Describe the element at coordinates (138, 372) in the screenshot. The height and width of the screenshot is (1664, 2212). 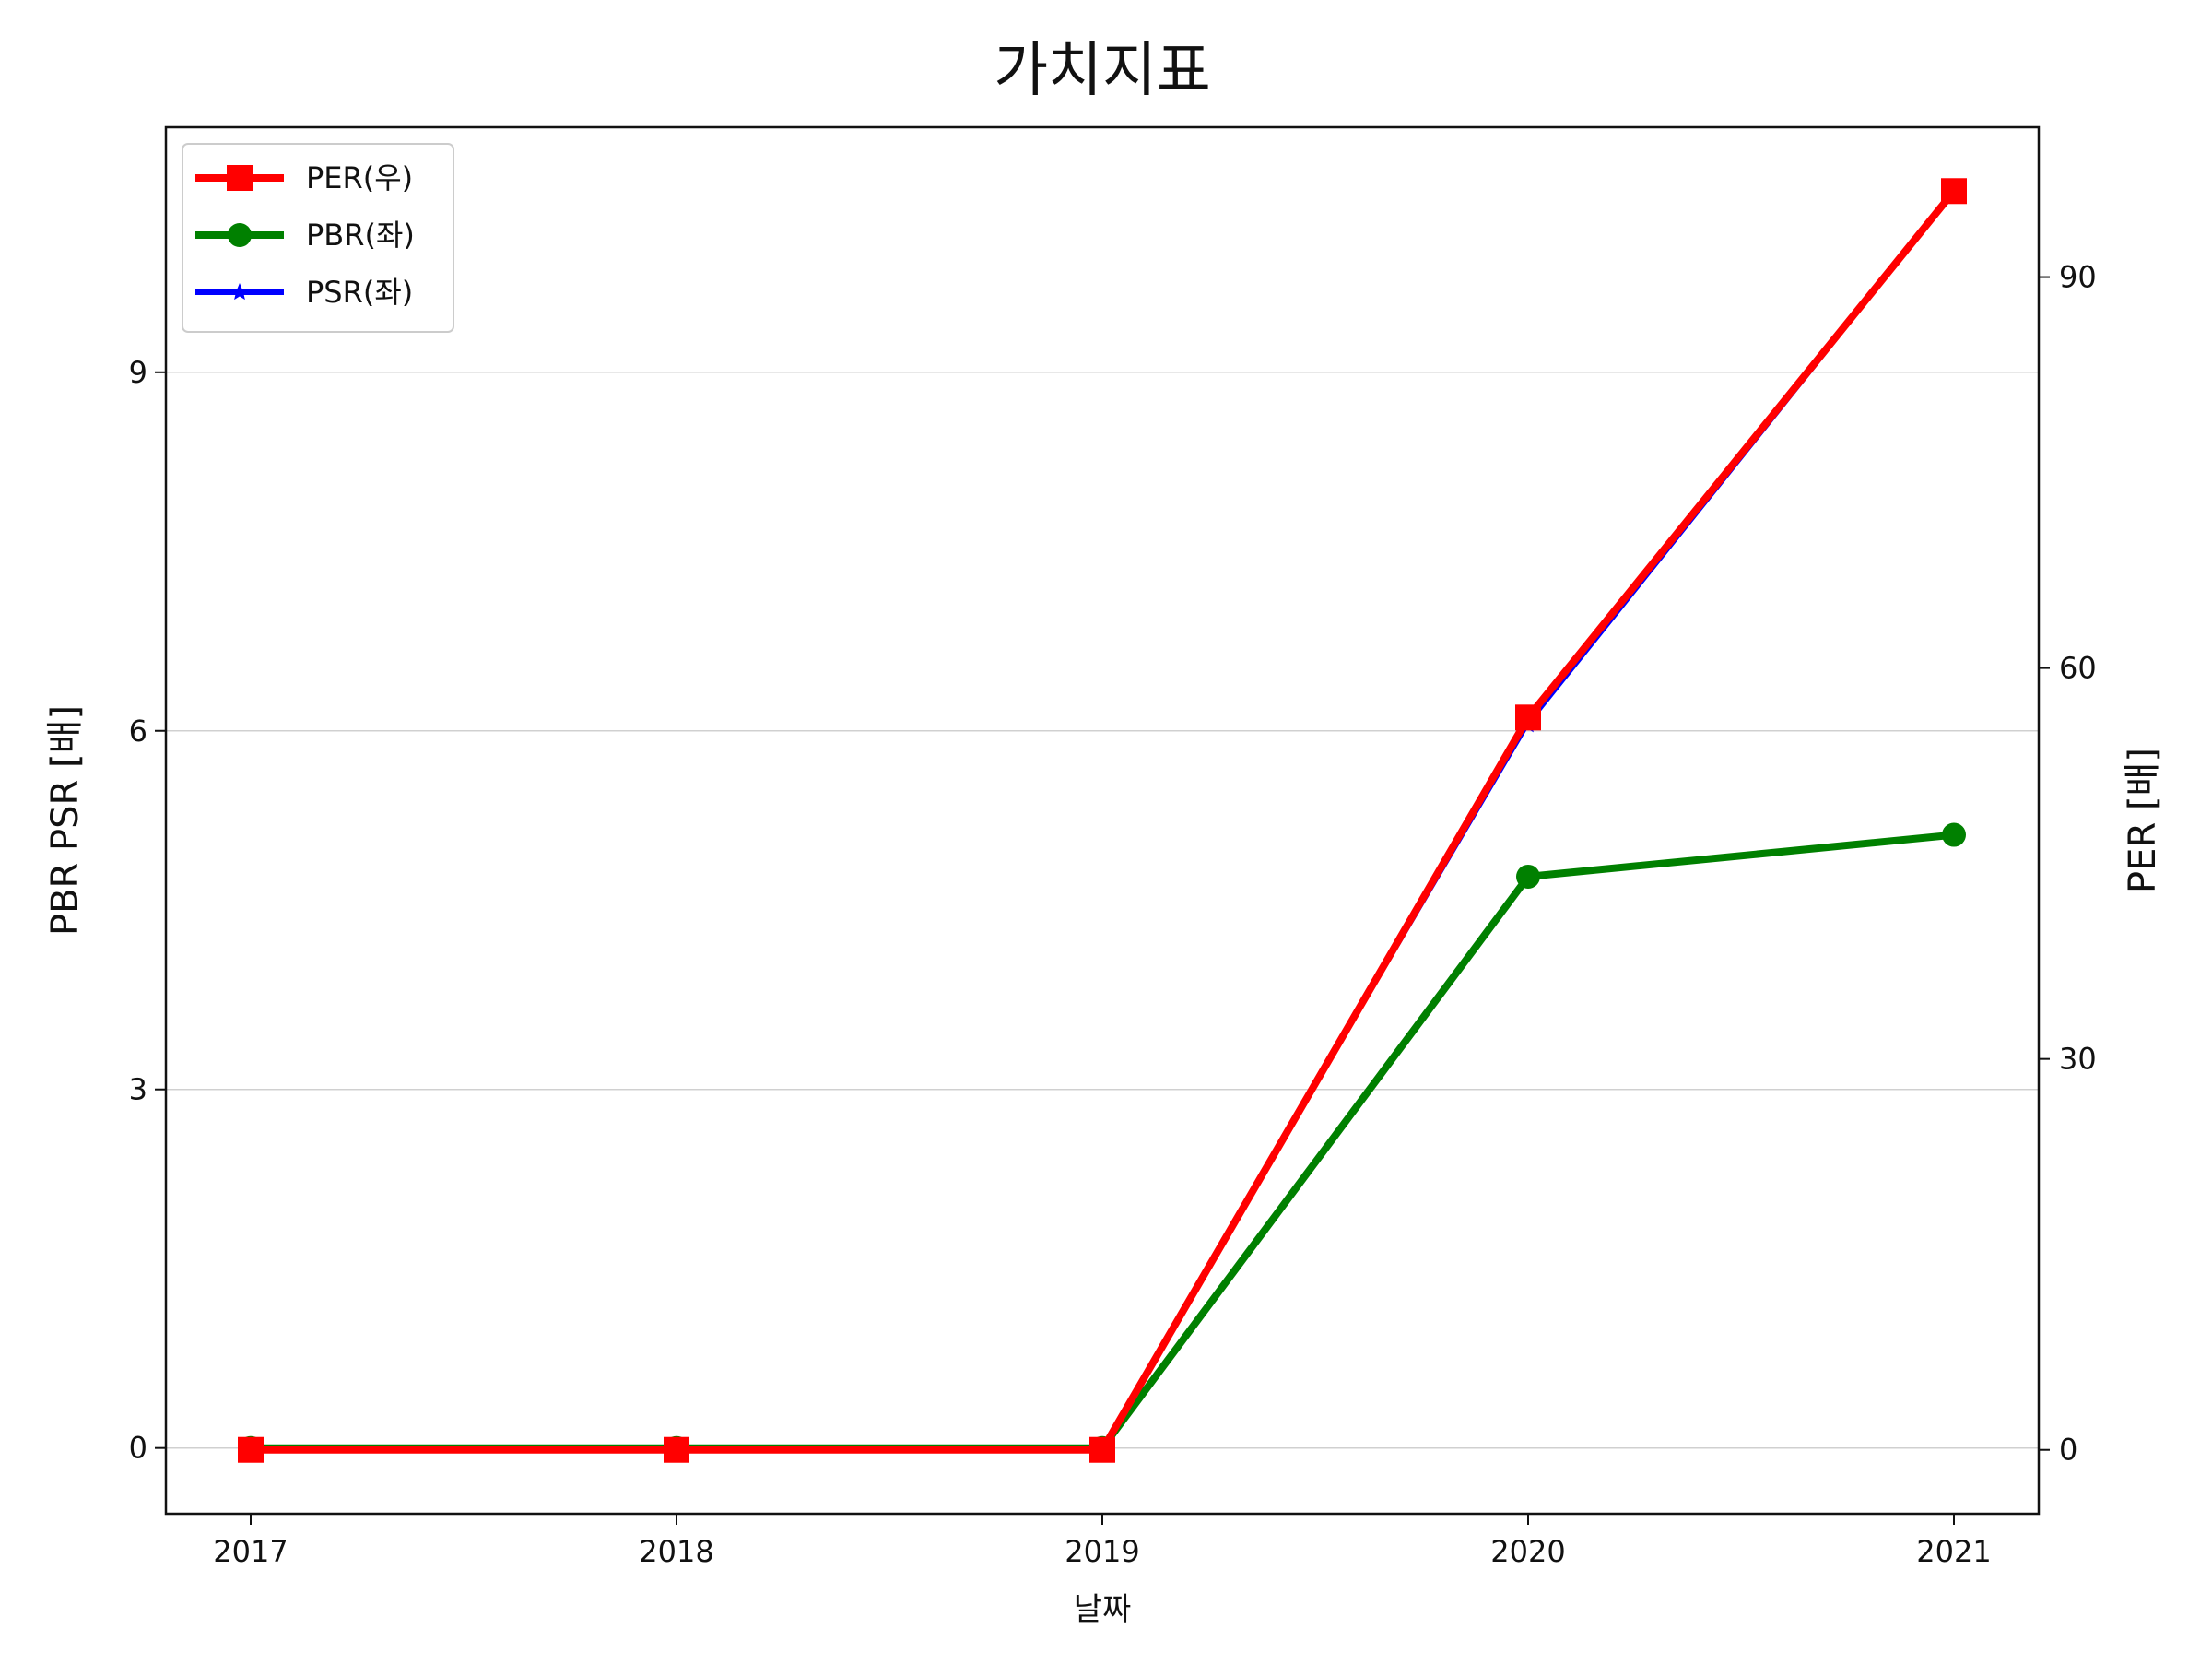
I see `left-y-tick-label-3: 9` at that location.